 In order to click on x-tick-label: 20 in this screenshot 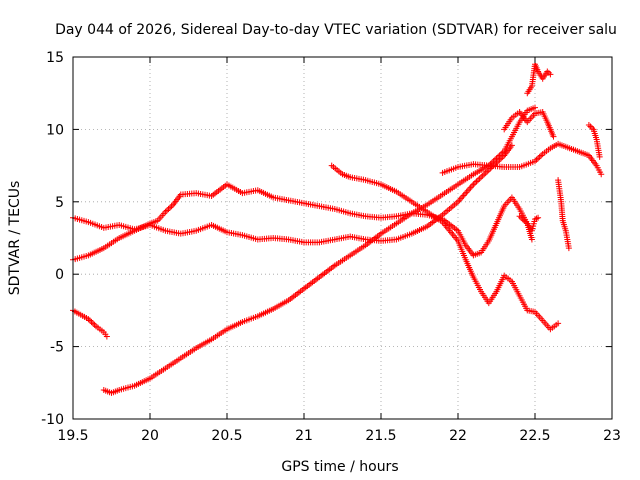, I will do `click(150, 436)`.